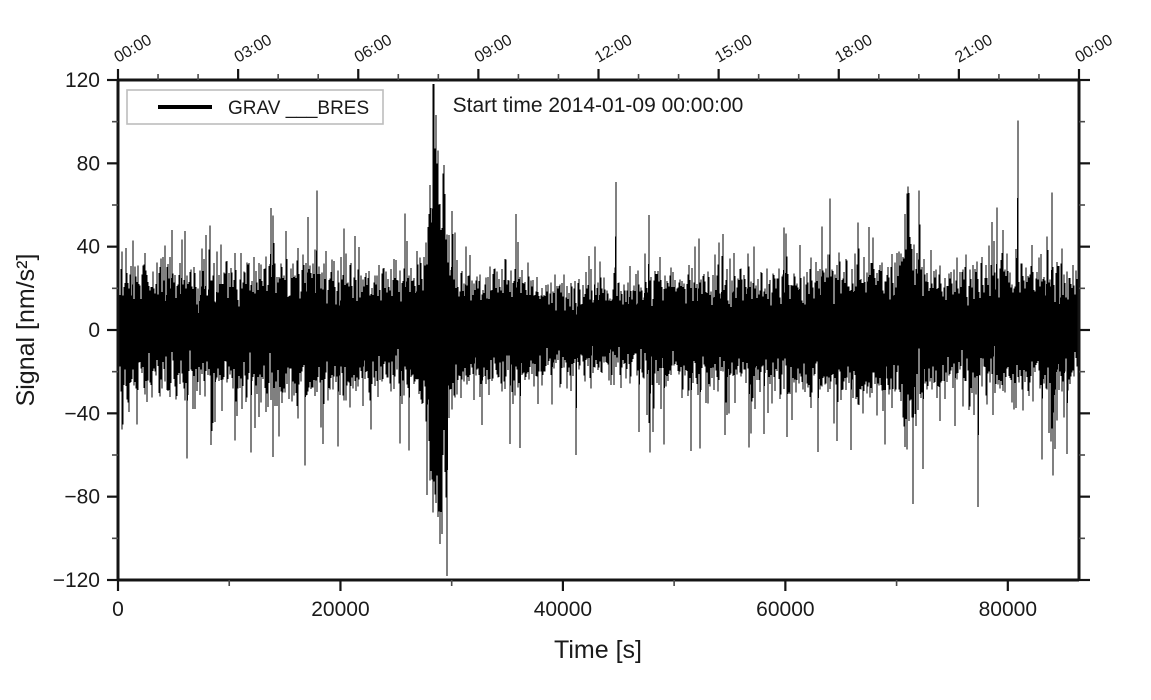 Image resolution: width=1151 pixels, height=700 pixels. I want to click on x-tick-label: 60000, so click(785, 609).